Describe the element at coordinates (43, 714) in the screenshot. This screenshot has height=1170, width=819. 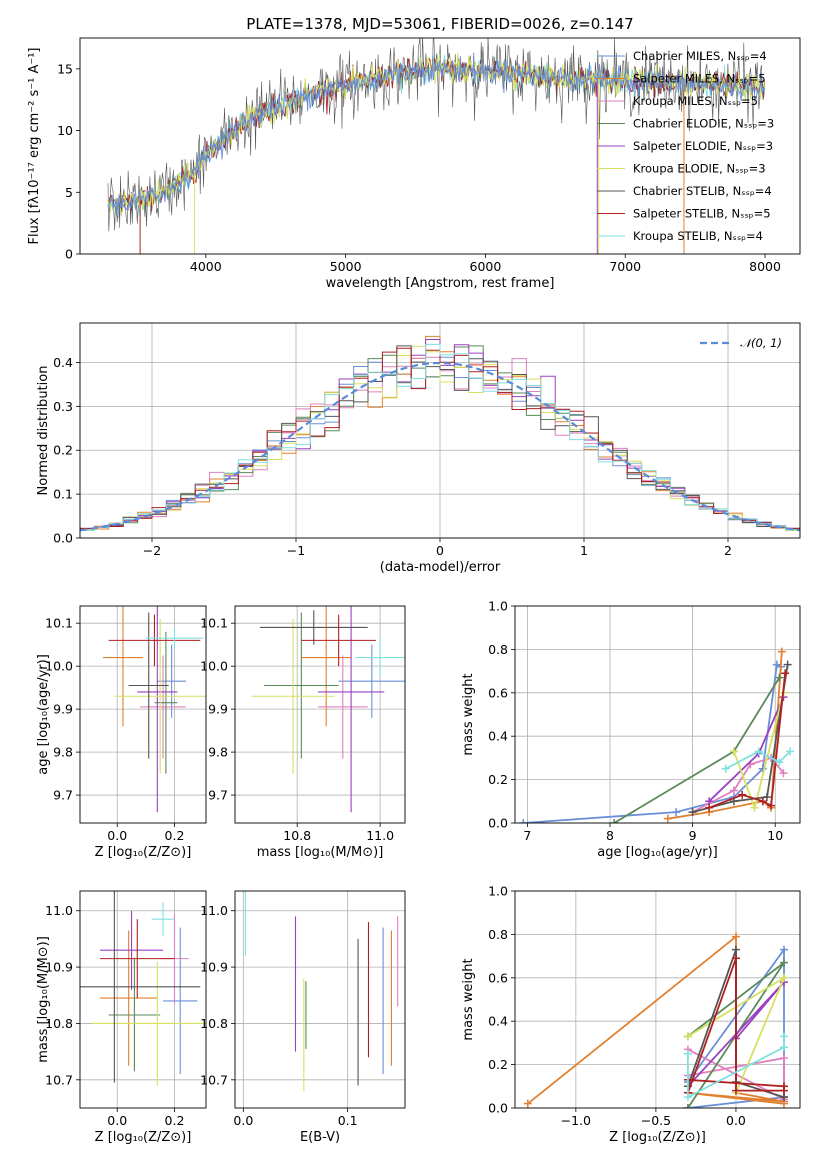
I see `y-axis-label: age [log₁₀(age/yr)]` at that location.